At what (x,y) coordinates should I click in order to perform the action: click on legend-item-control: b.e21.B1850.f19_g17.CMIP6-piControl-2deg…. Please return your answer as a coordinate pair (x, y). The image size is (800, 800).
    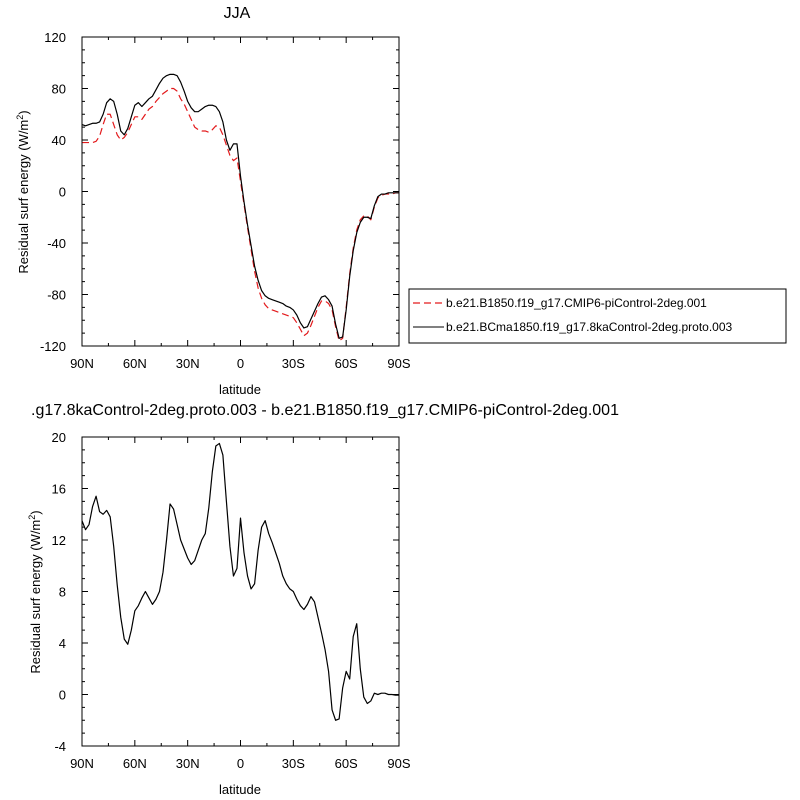
    Looking at the image, I should click on (560, 303).